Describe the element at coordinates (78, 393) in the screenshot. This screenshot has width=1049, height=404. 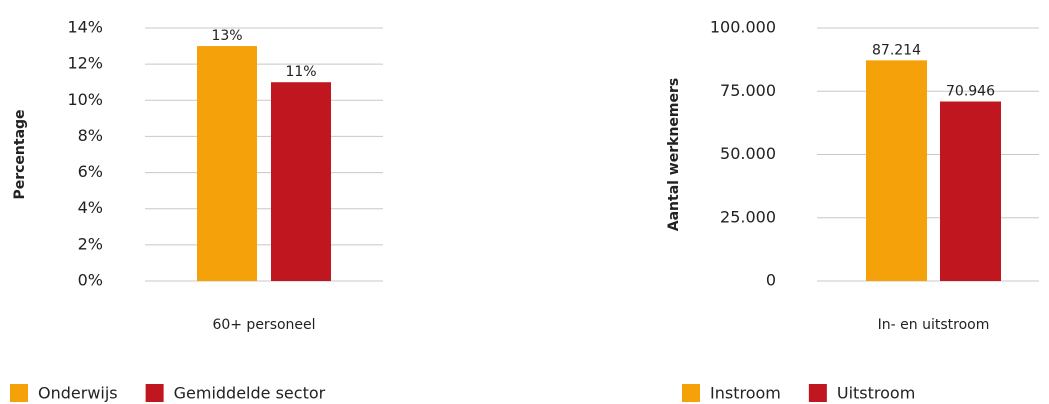
I see `legend-label: Onderwijs` at that location.